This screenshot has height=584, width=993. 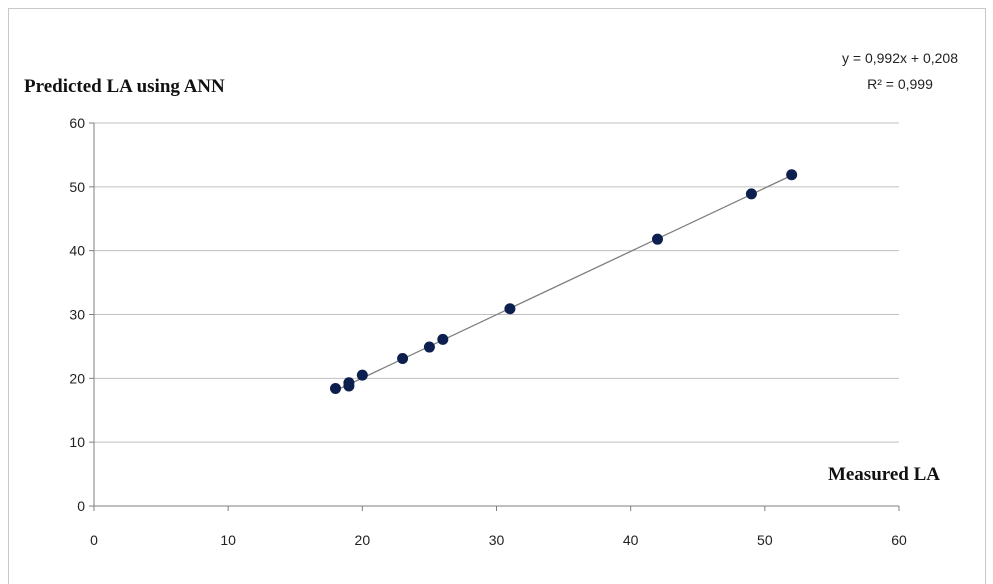 What do you see at coordinates (94, 540) in the screenshot?
I see `x-tick-label: 0` at bounding box center [94, 540].